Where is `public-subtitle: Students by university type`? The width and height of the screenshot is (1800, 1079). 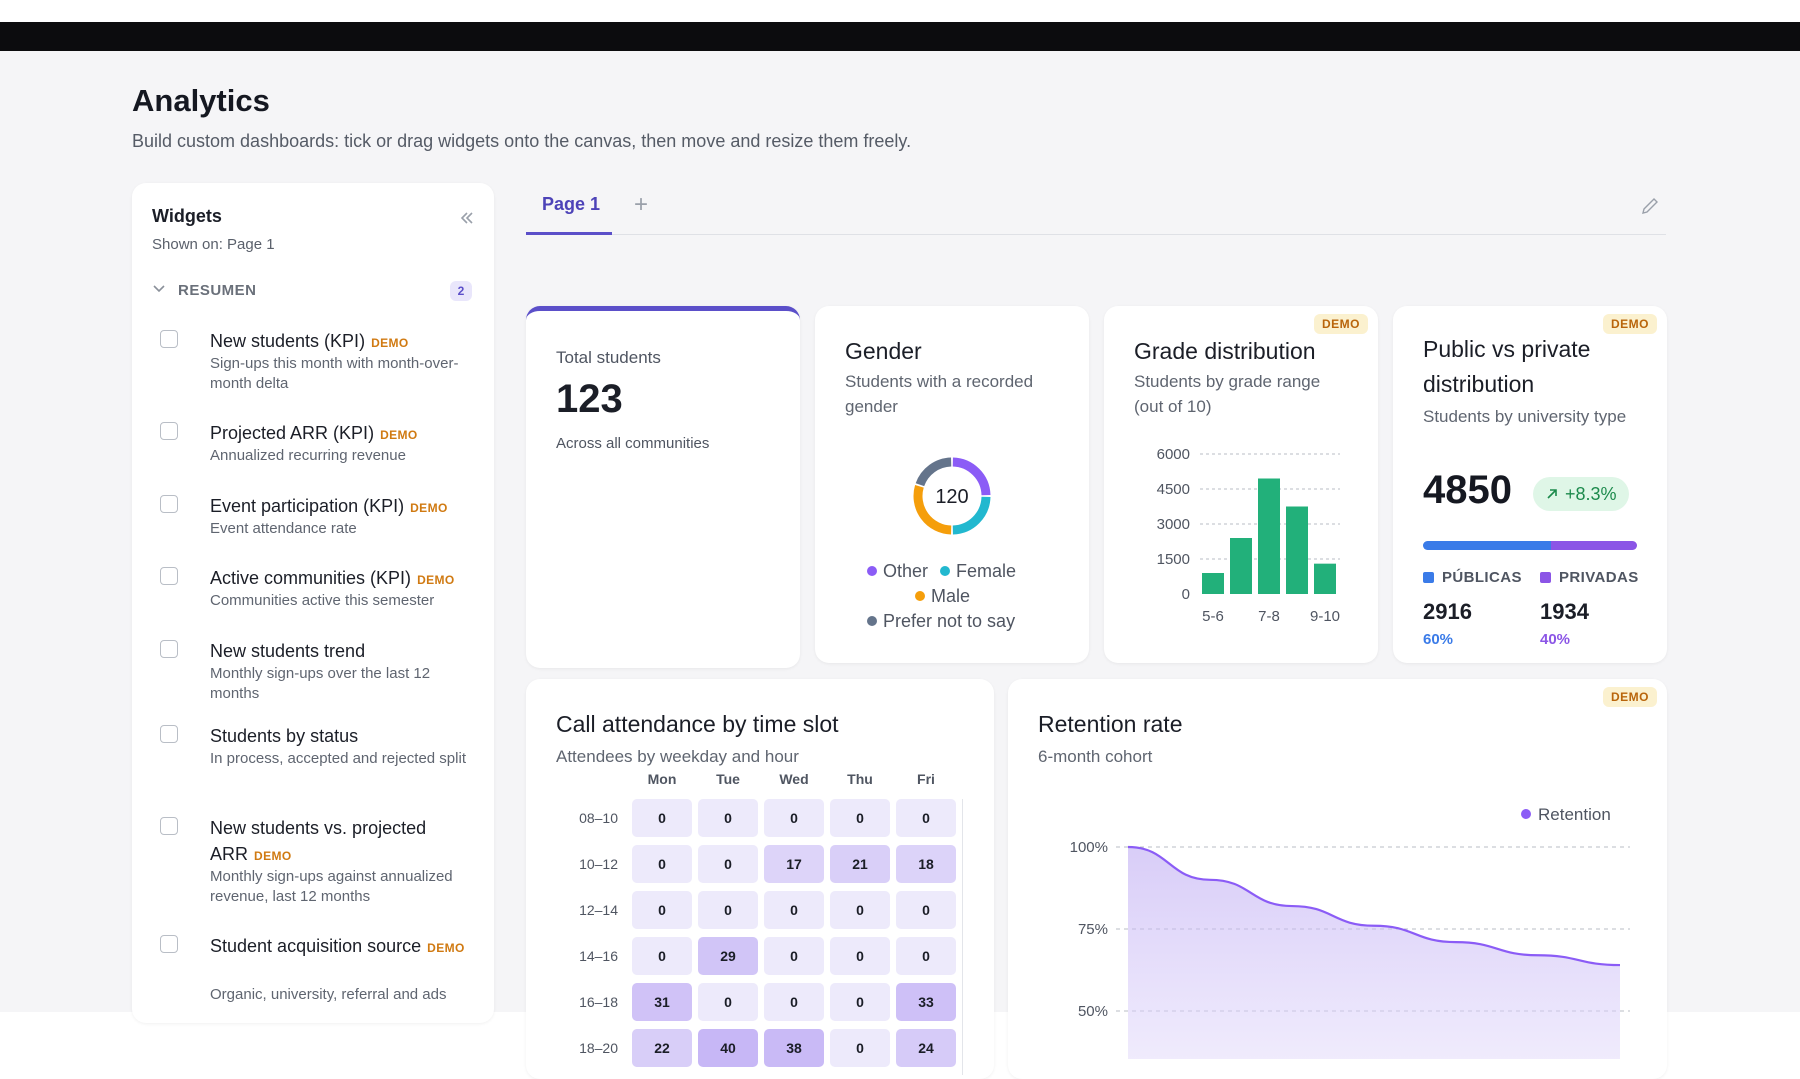 public-subtitle: Students by university type is located at coordinates (1525, 416).